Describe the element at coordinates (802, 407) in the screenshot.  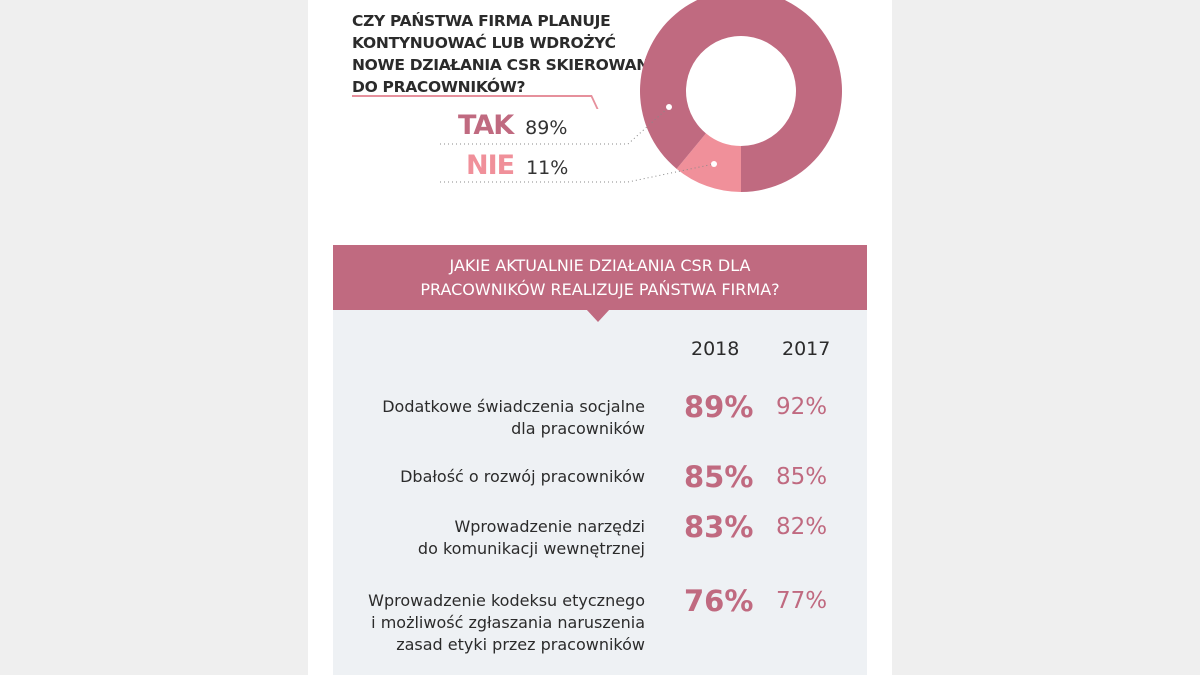
I see `value-2017: 92%` at that location.